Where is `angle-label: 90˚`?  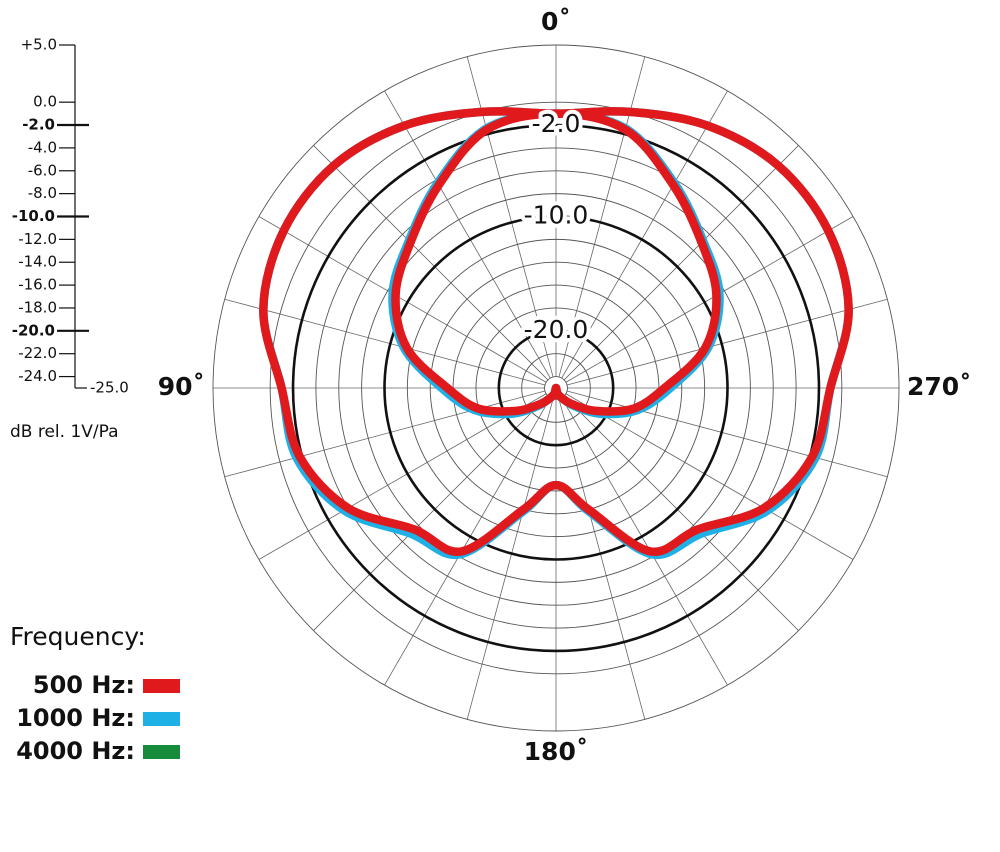 angle-label: 90˚ is located at coordinates (181, 386).